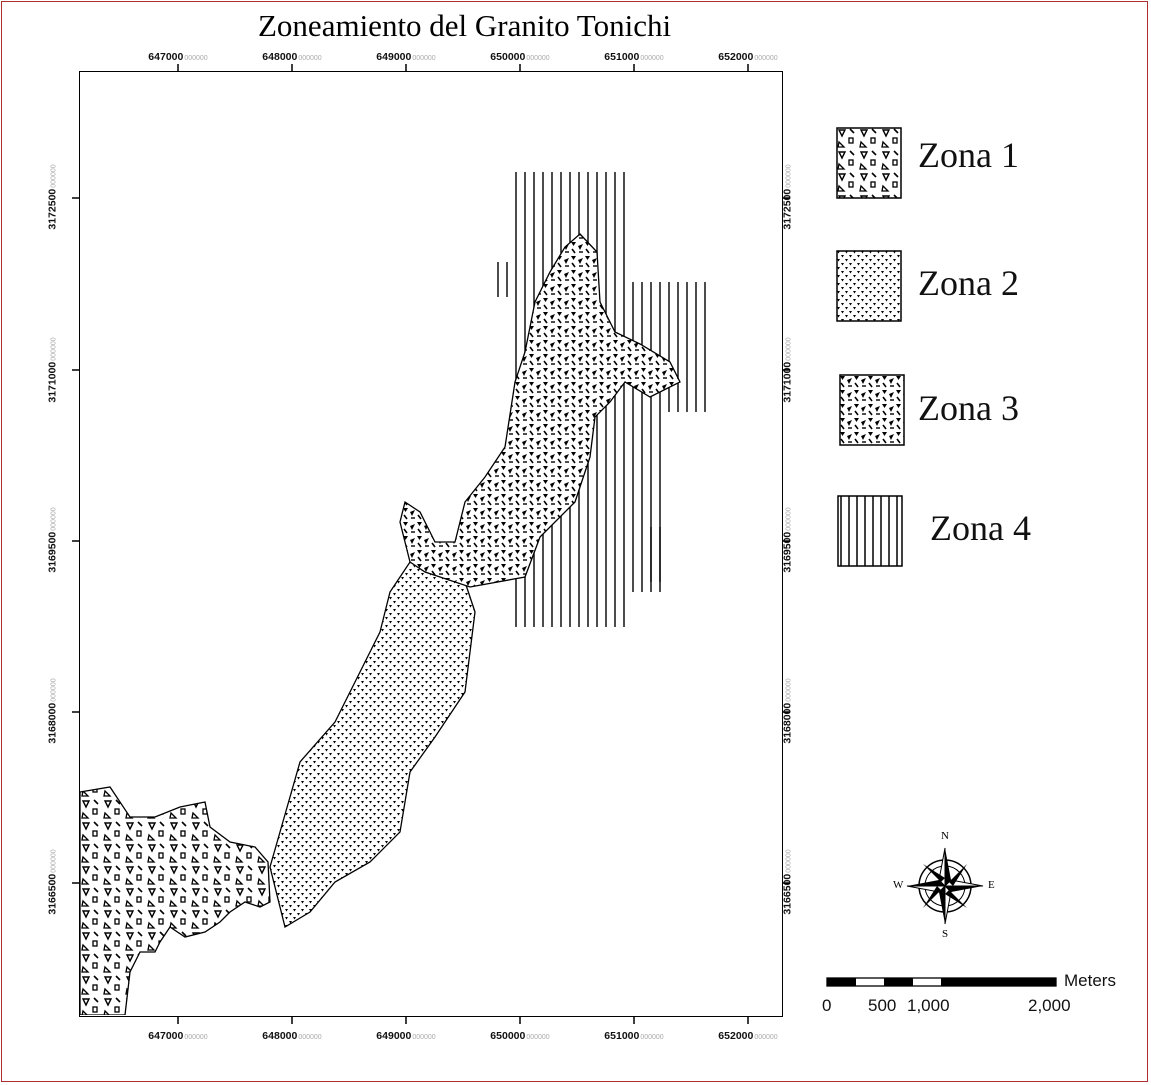  What do you see at coordinates (928, 1005) in the screenshot?
I see `scale-bar-label: 1,000` at bounding box center [928, 1005].